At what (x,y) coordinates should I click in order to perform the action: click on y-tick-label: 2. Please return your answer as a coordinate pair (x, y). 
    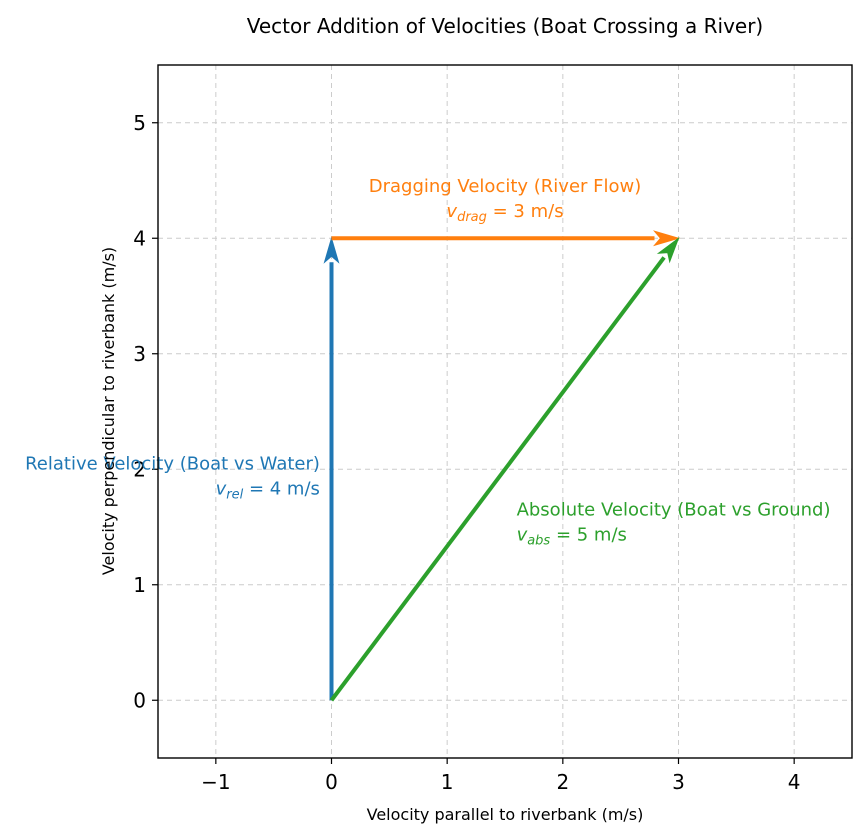
    Looking at the image, I should click on (139, 469).